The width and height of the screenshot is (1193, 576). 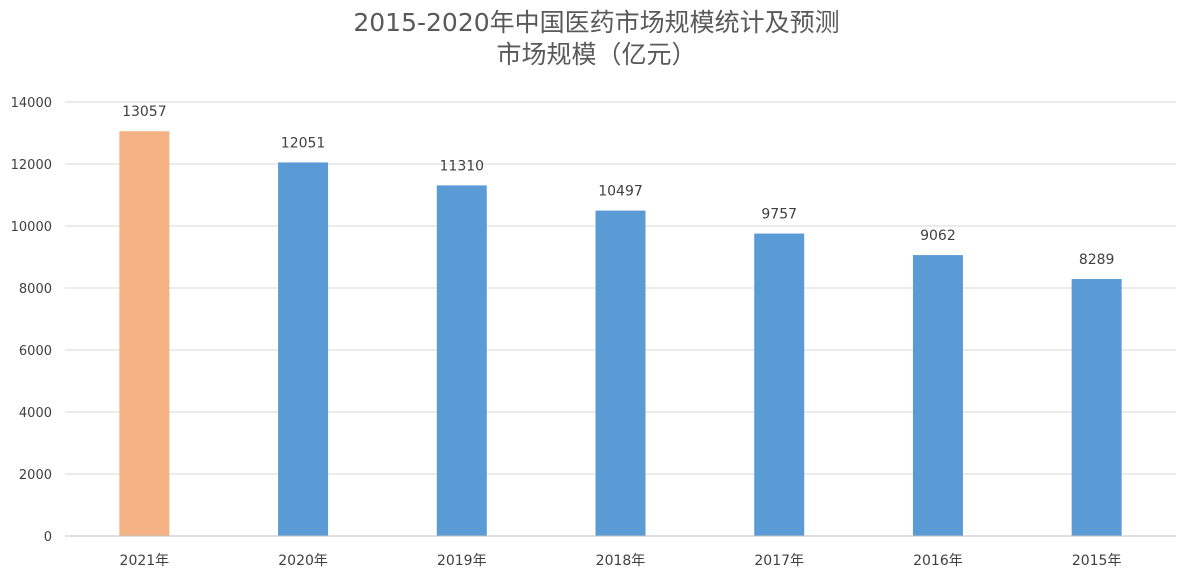 I want to click on bar-2021年, so click(x=144, y=333).